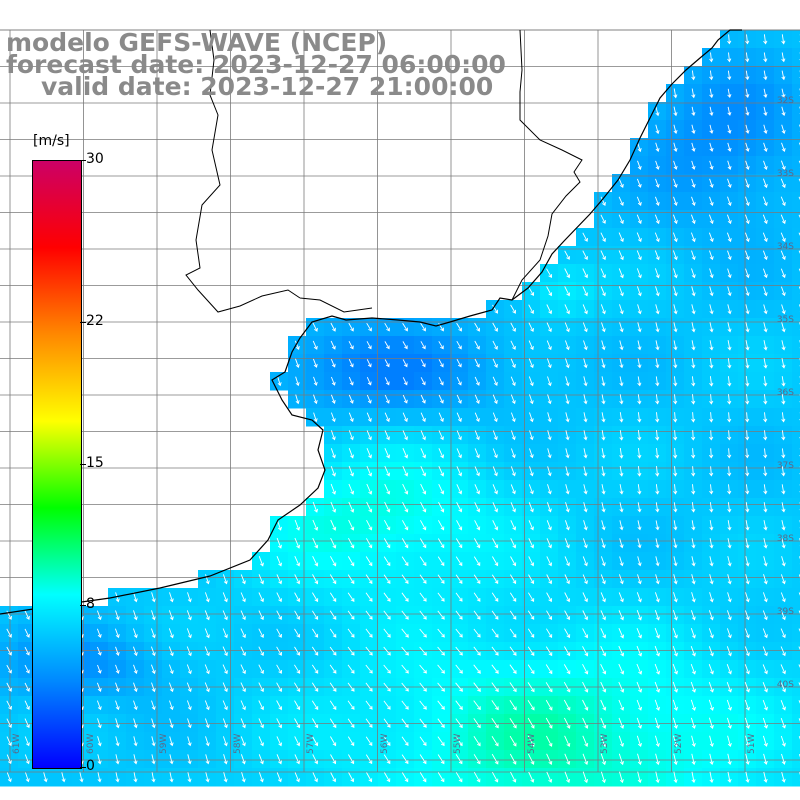  Describe the element at coordinates (679, 743) in the screenshot. I see `longitude-label: 52W` at that location.